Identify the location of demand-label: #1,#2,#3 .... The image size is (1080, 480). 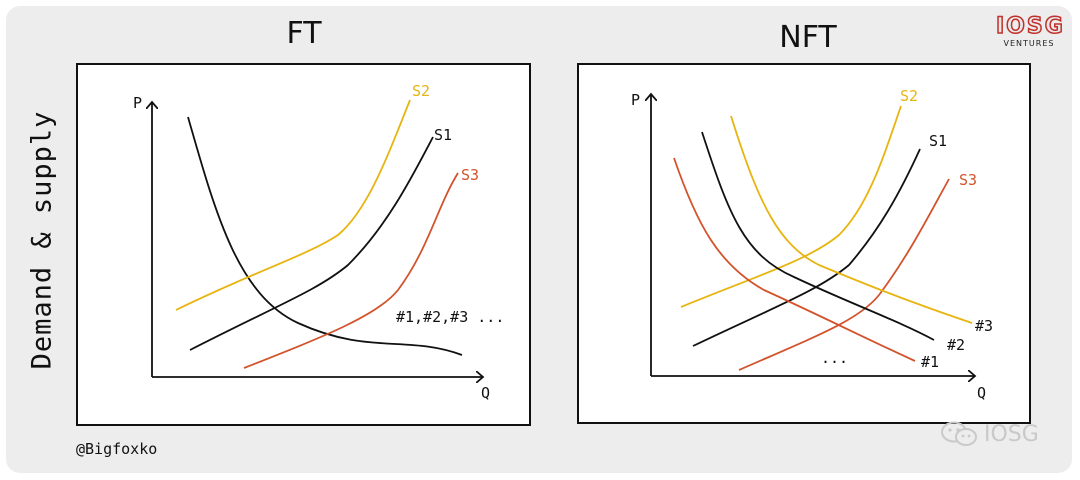
(450, 317).